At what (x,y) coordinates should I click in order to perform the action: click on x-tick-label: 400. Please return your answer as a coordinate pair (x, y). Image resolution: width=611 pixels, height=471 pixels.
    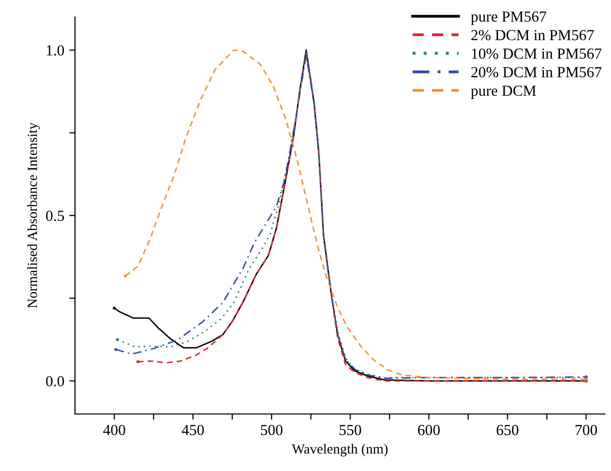
    Looking at the image, I should click on (114, 430).